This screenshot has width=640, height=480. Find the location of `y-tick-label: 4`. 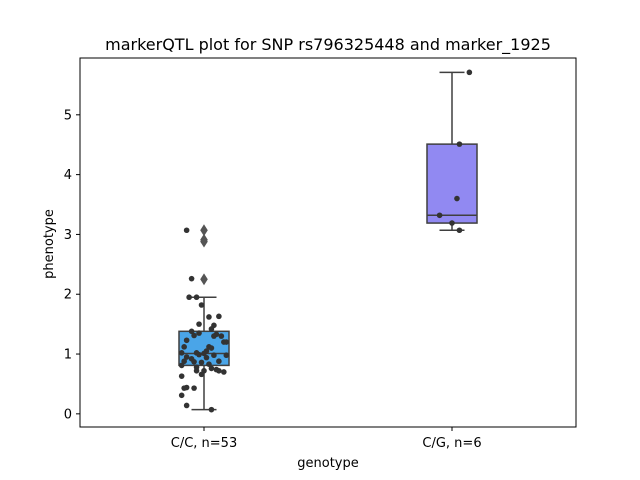

y-tick-label: 4 is located at coordinates (68, 175).